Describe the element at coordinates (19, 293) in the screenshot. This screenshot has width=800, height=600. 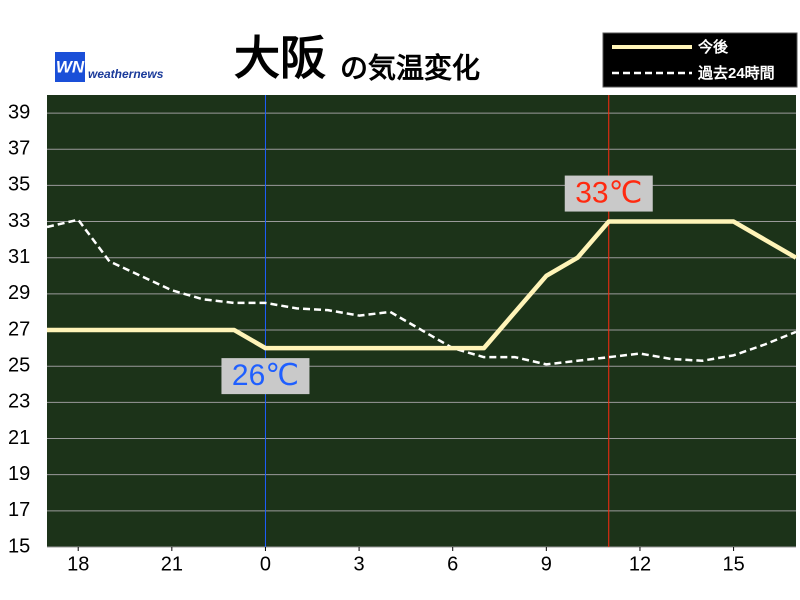
I see `y-tick-label: 29` at that location.